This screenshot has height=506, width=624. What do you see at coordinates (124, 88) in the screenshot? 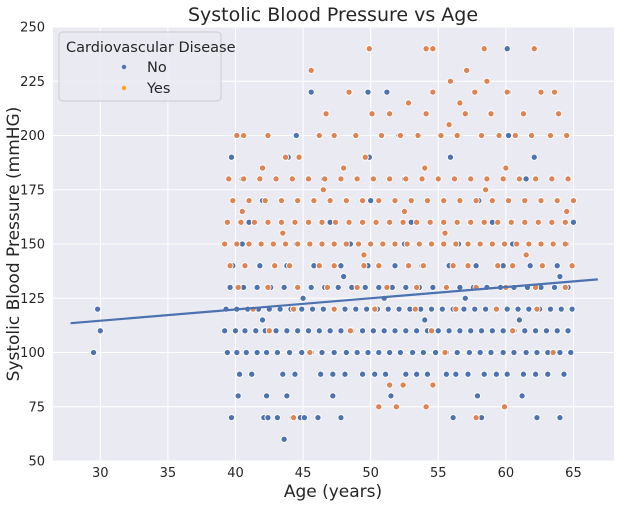
I see `legend-marker-yes` at bounding box center [124, 88].